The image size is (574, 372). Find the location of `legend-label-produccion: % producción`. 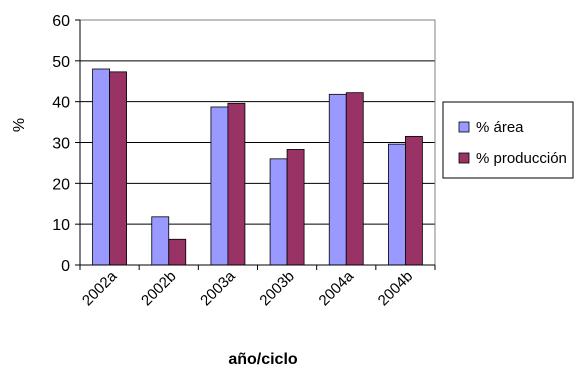

legend-label-produccion: % producción is located at coordinates (521, 158).